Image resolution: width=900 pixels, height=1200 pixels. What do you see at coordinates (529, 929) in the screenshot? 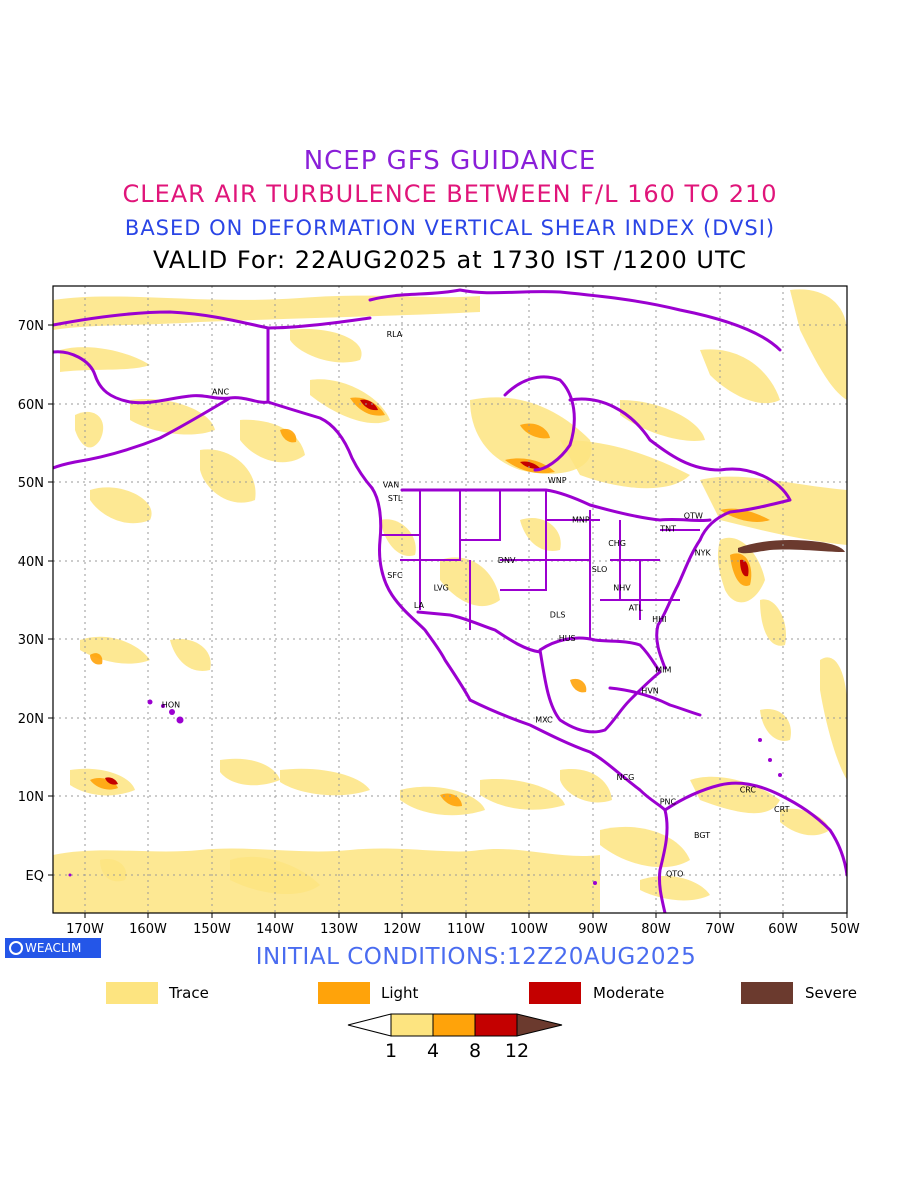
I see `lon-label: 100W` at bounding box center [529, 929].